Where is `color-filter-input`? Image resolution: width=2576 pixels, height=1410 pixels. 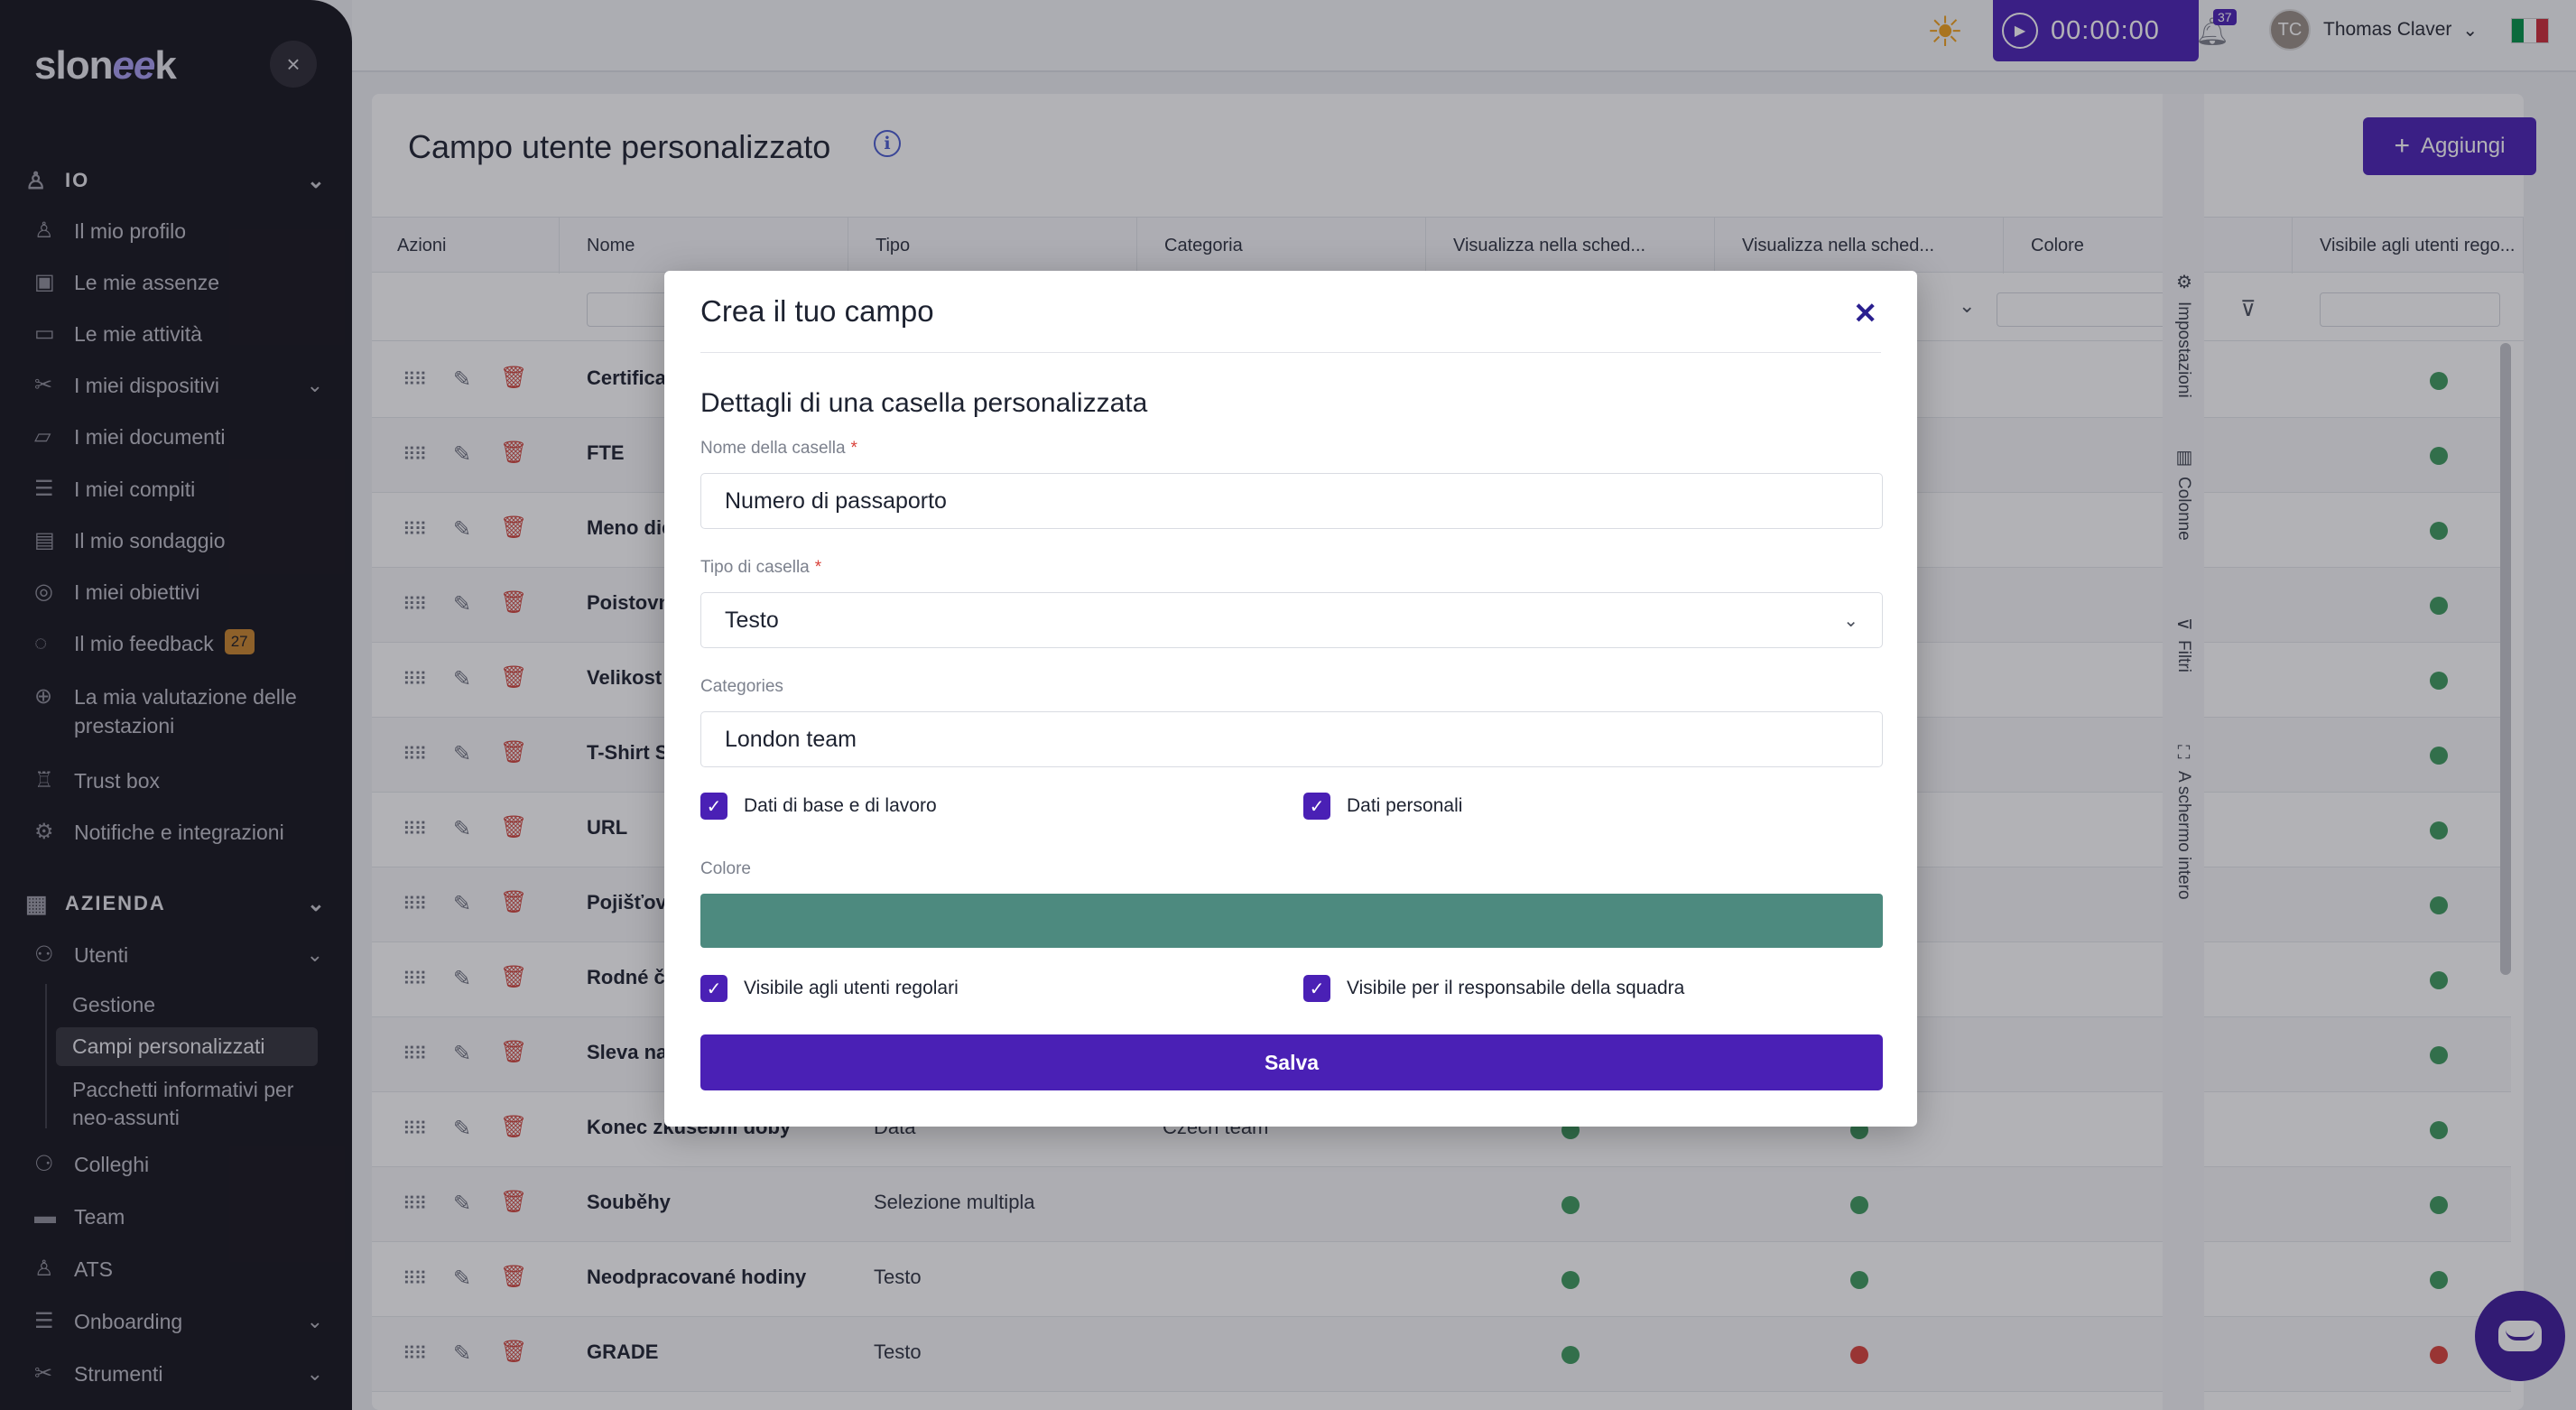 color-filter-input is located at coordinates (2087, 309).